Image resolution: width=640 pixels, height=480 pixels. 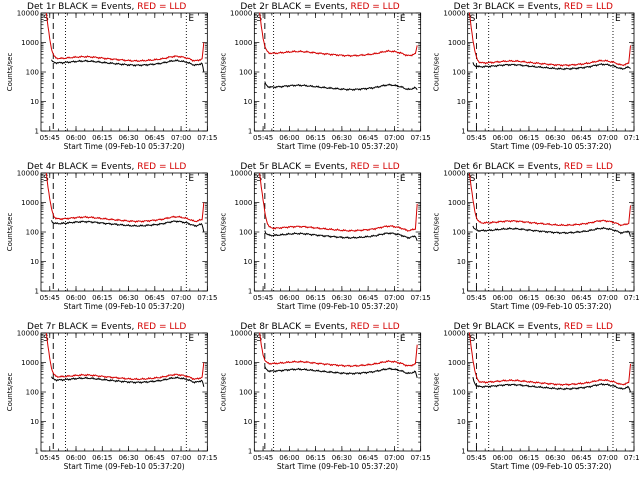 I want to click on panel-title: Det 5r BLACK = Events, RED = LLD, so click(x=319, y=167).